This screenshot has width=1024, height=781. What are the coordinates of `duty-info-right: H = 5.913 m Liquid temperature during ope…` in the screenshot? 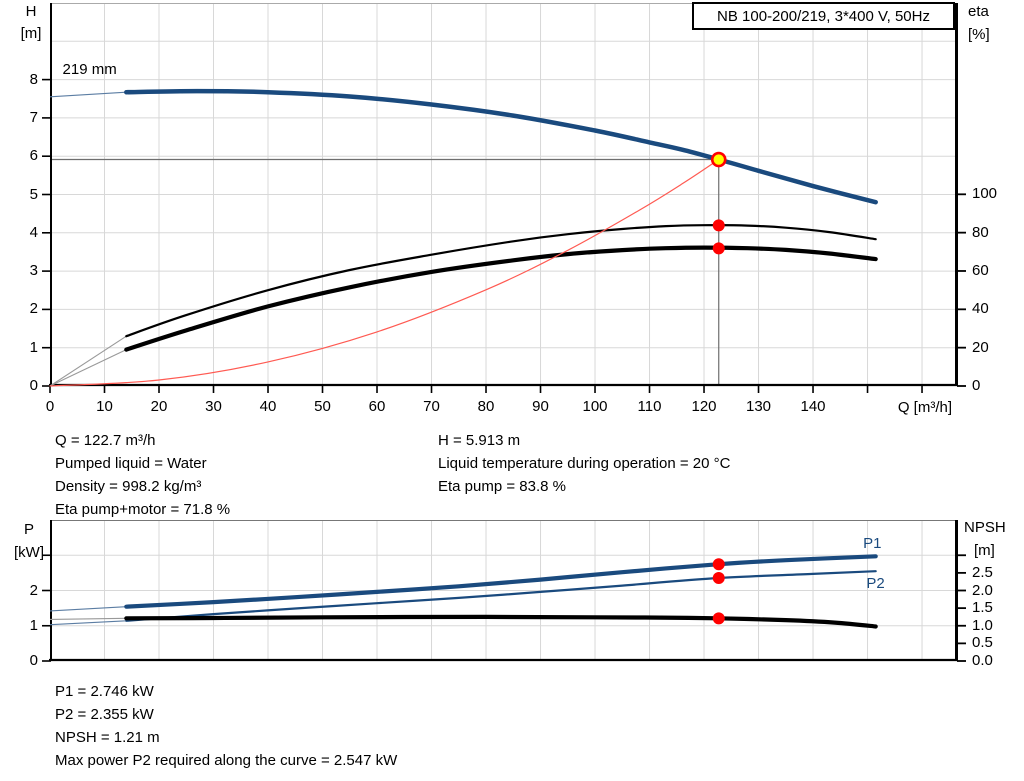 It's located at (584, 463).